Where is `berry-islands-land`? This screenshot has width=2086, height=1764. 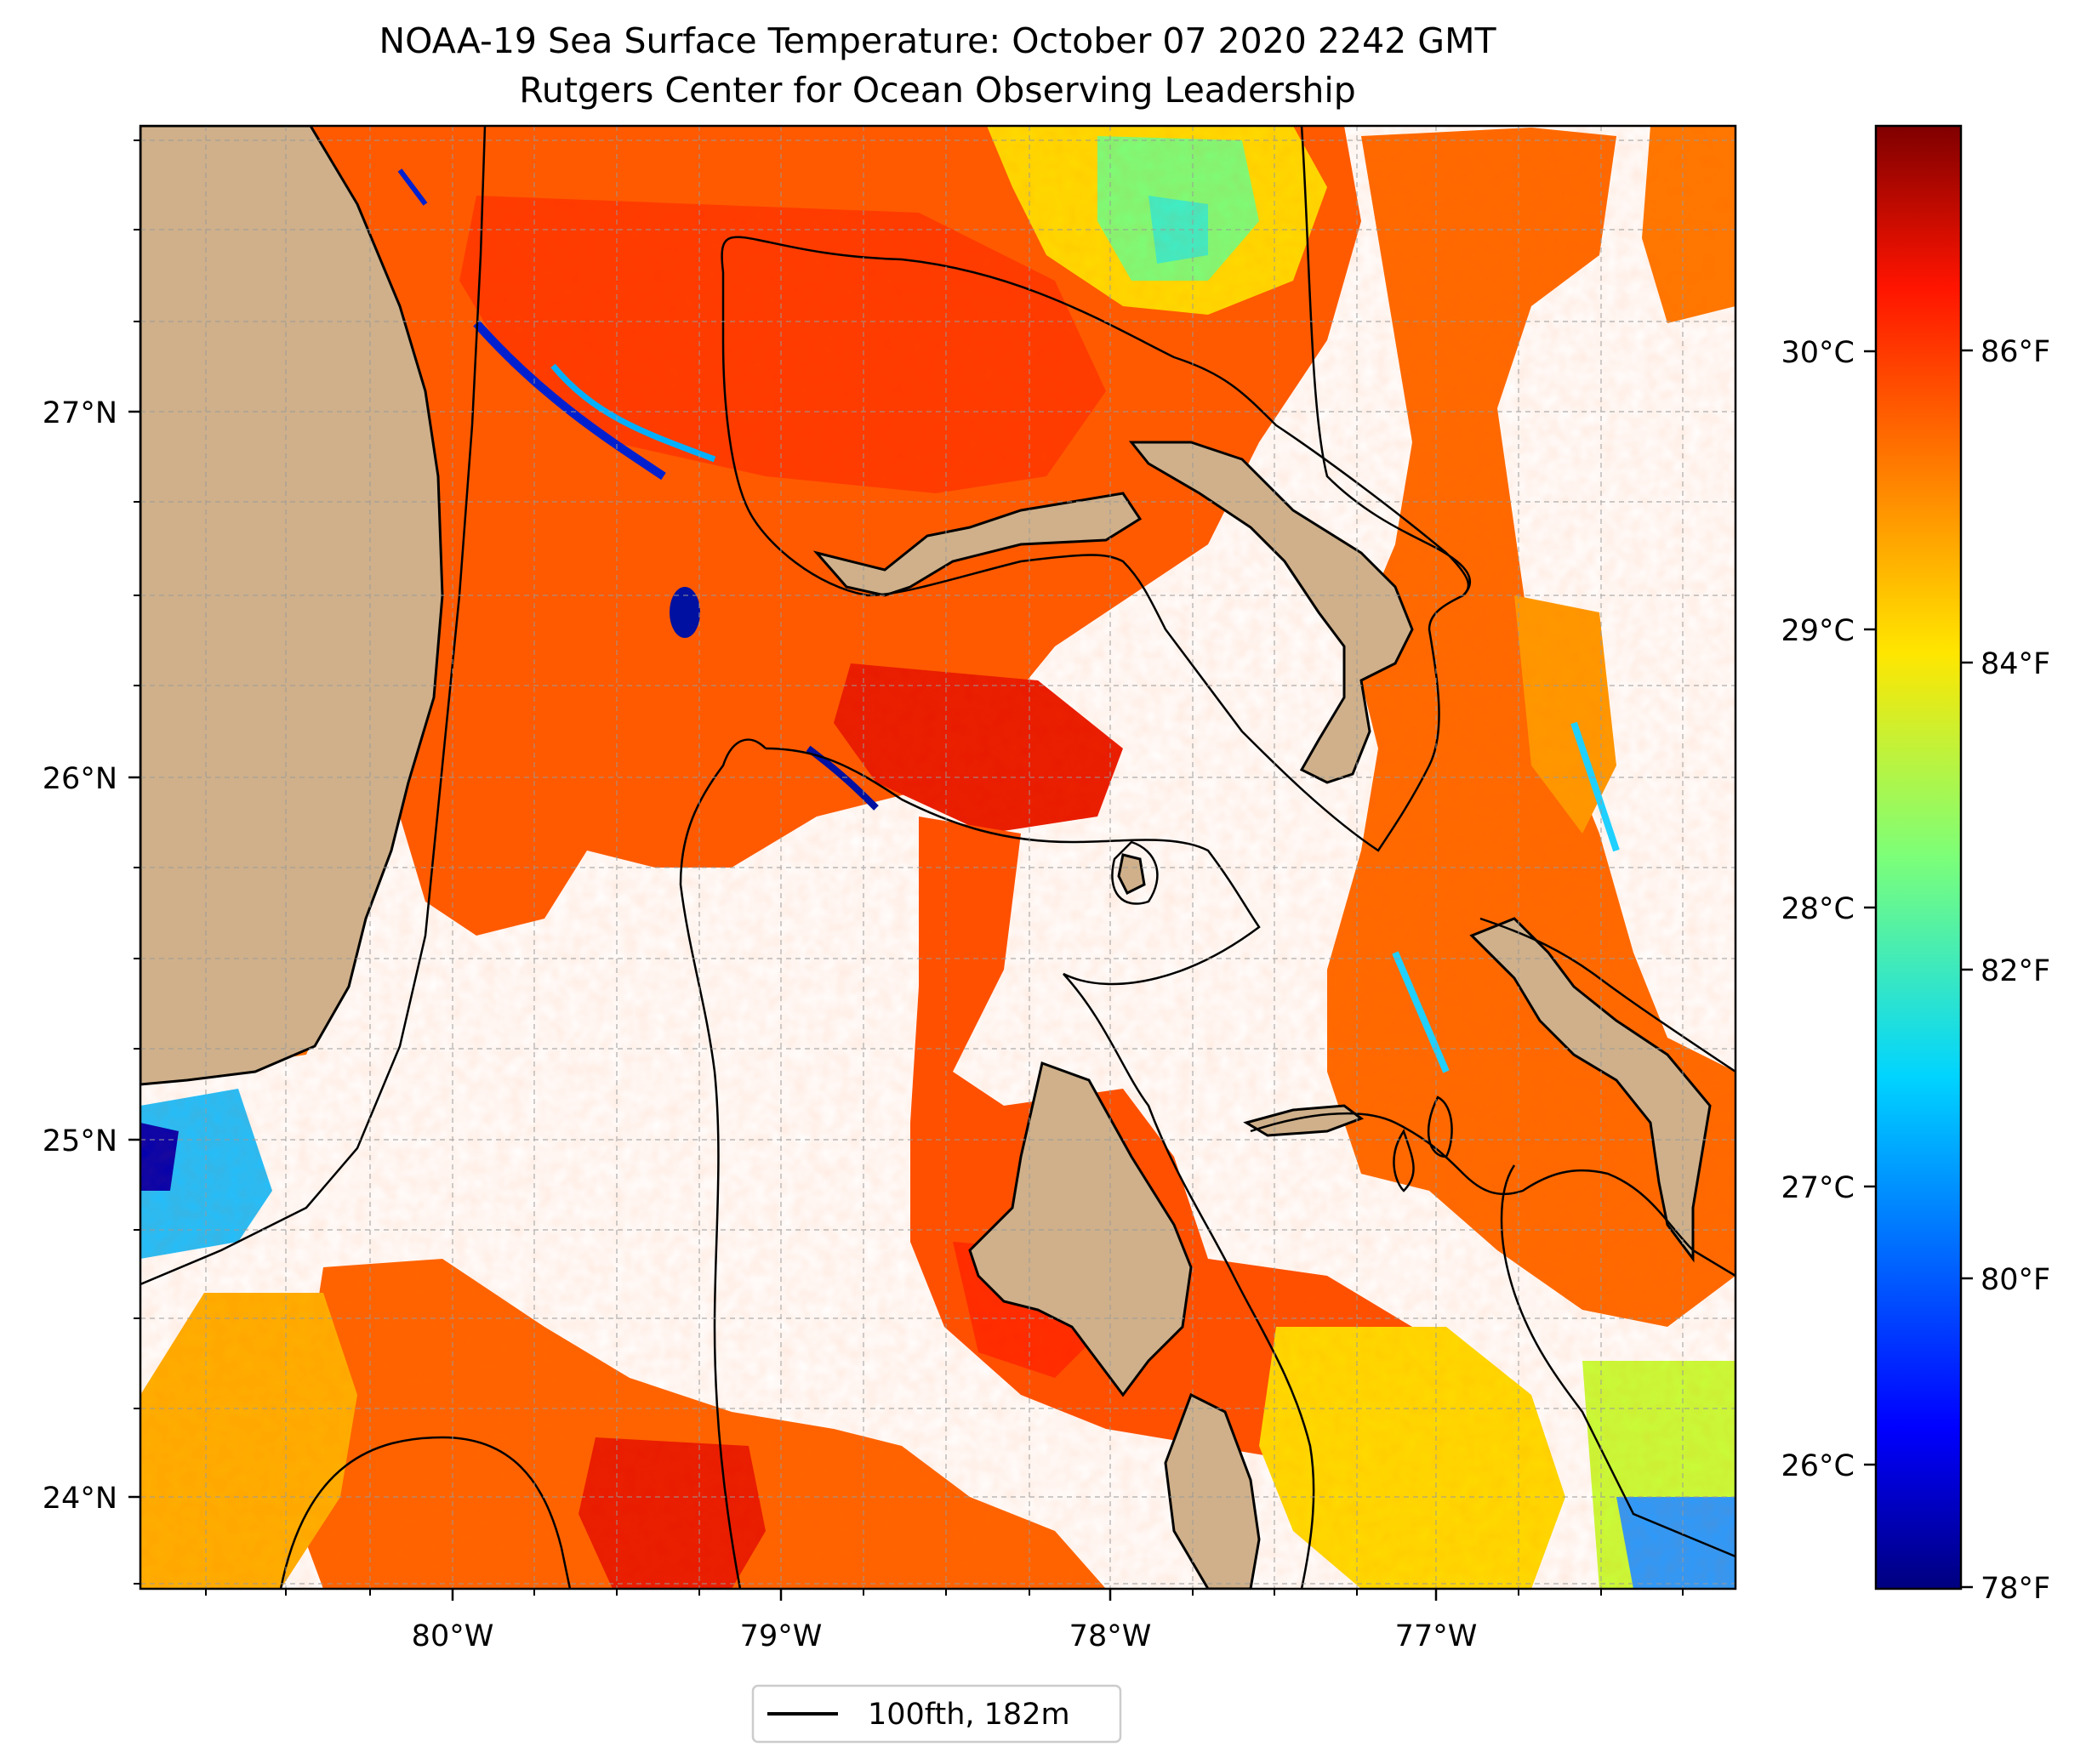 berry-islands-land is located at coordinates (1131, 874).